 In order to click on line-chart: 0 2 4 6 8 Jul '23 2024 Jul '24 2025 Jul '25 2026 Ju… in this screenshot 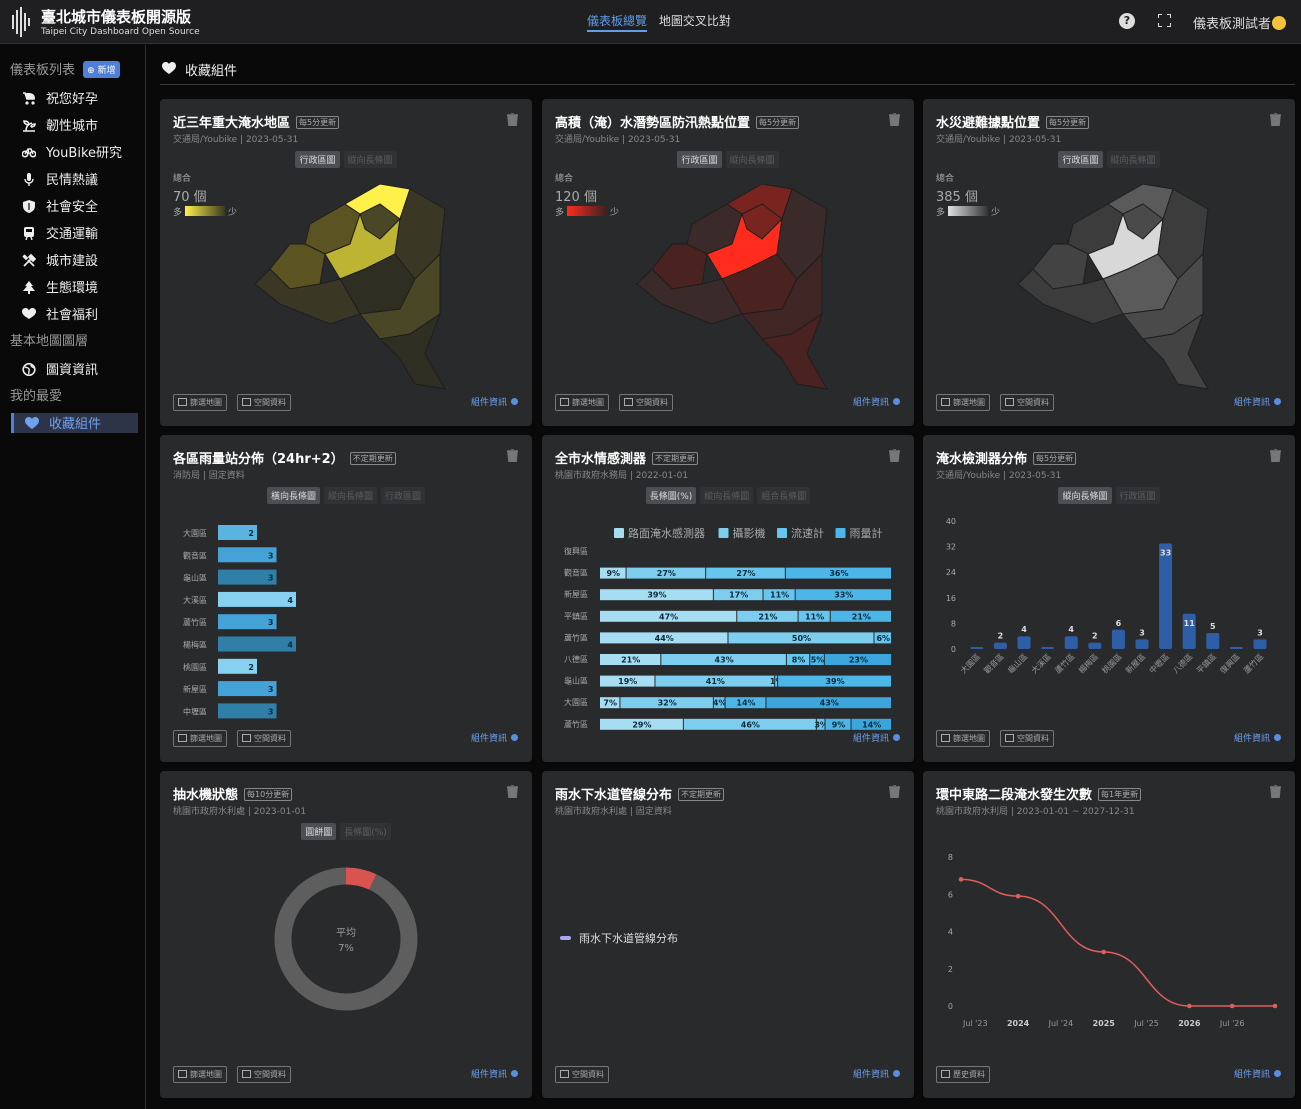, I will do `click(1109, 941)`.